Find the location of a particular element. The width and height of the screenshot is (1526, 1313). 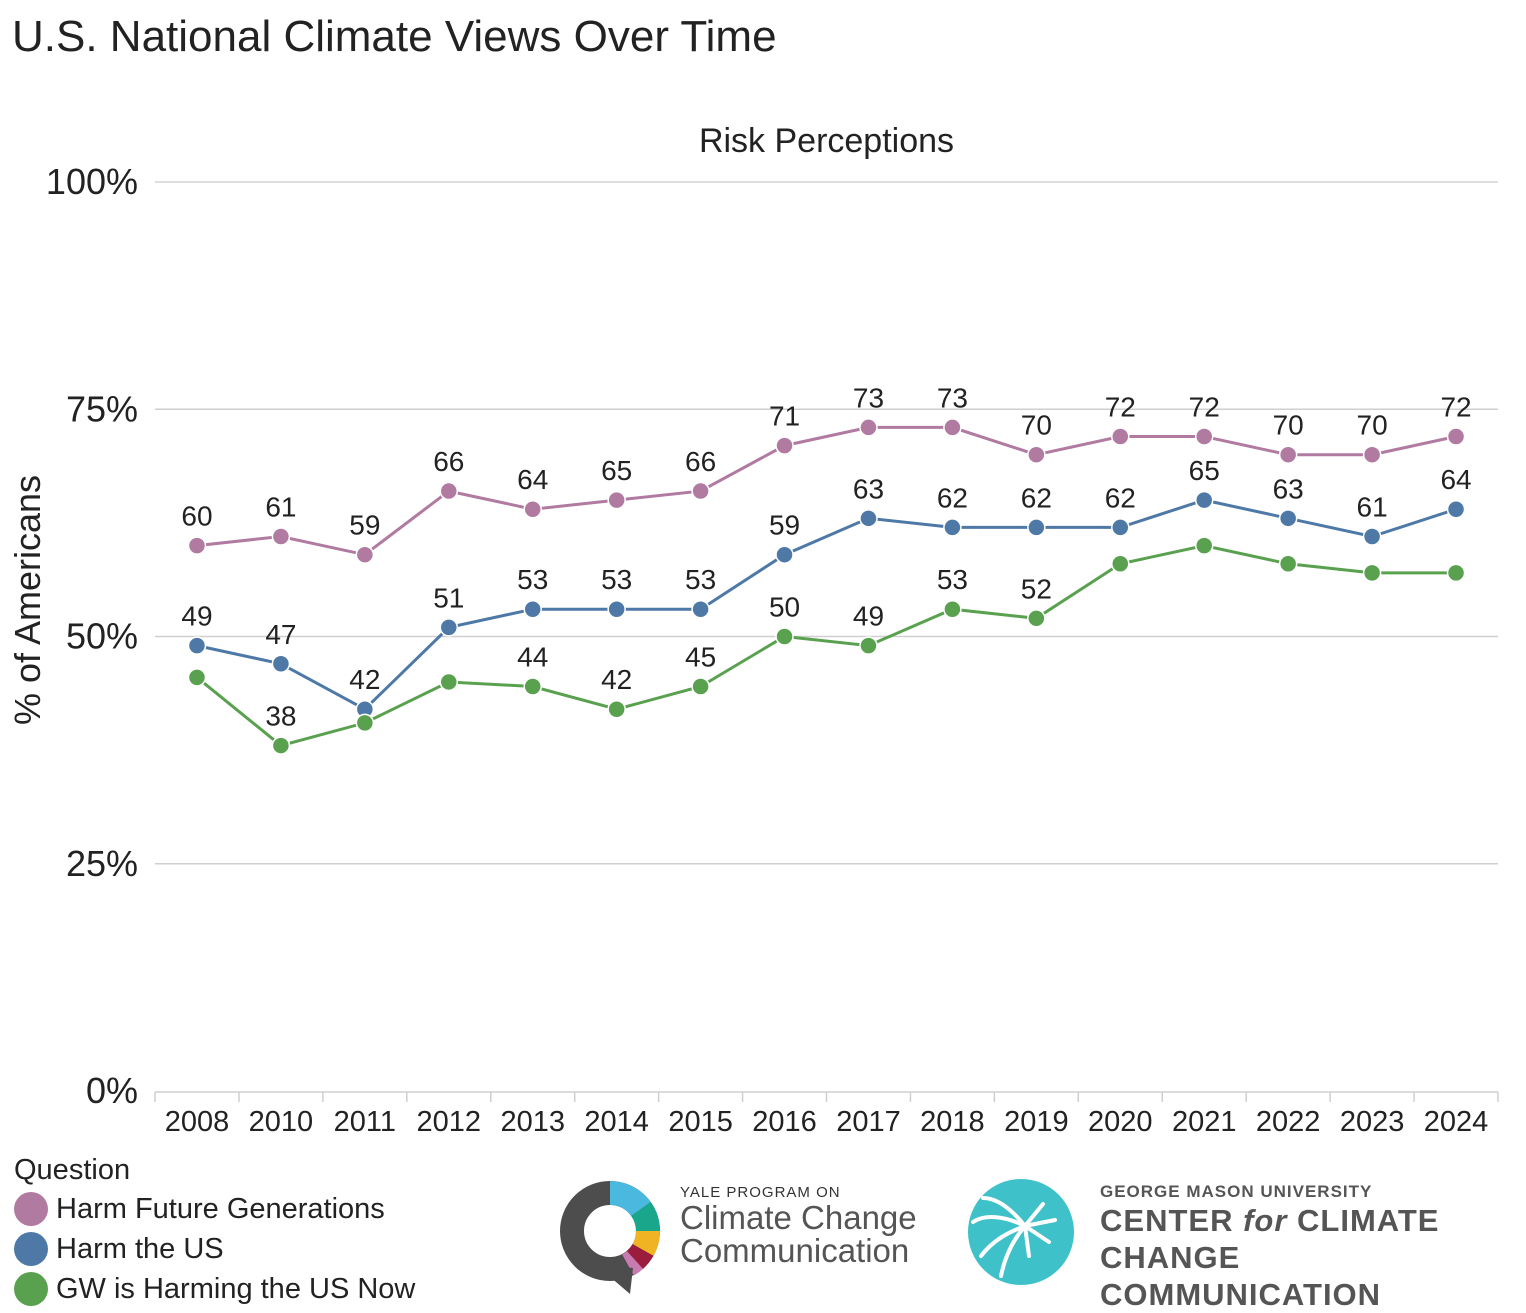

x-tick-label: 2020 is located at coordinates (1120, 1122).